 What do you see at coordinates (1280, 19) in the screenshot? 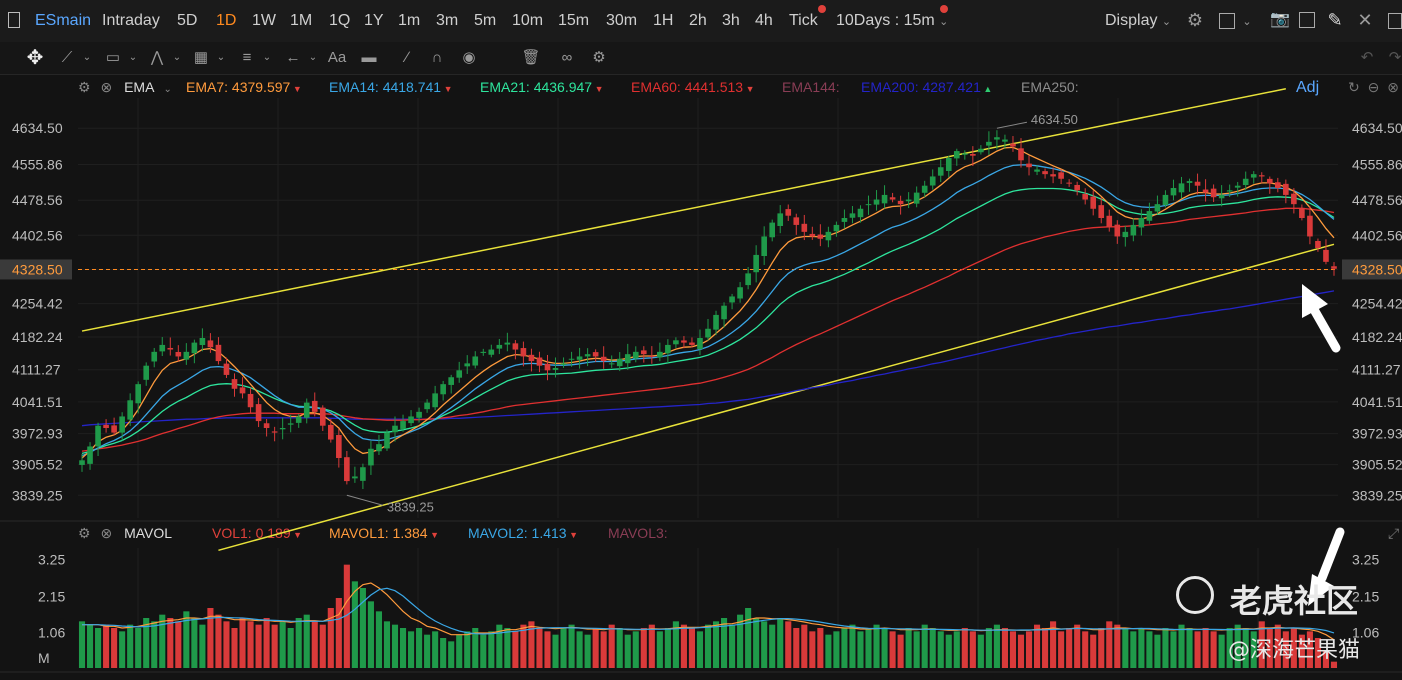
I see `camera-icon: 📷` at bounding box center [1280, 19].